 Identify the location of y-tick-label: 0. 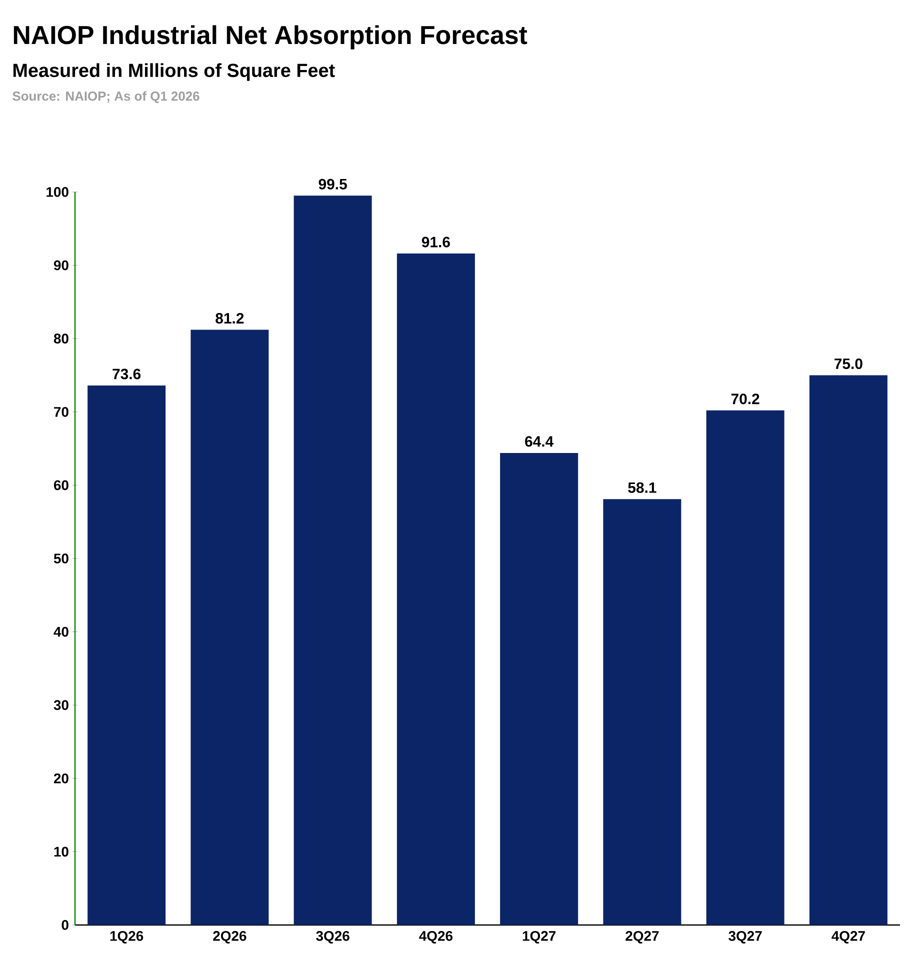
(65, 925).